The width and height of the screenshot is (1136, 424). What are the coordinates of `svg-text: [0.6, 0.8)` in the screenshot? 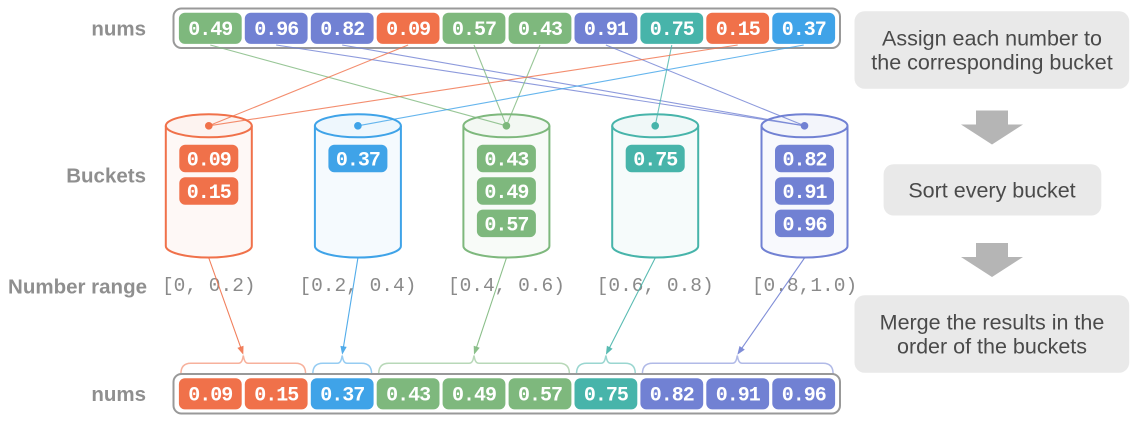 It's located at (655, 286).